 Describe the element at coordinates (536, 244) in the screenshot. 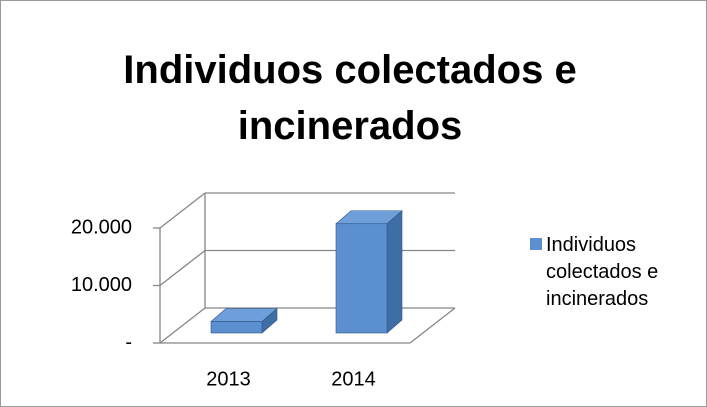

I see `legend-key` at that location.